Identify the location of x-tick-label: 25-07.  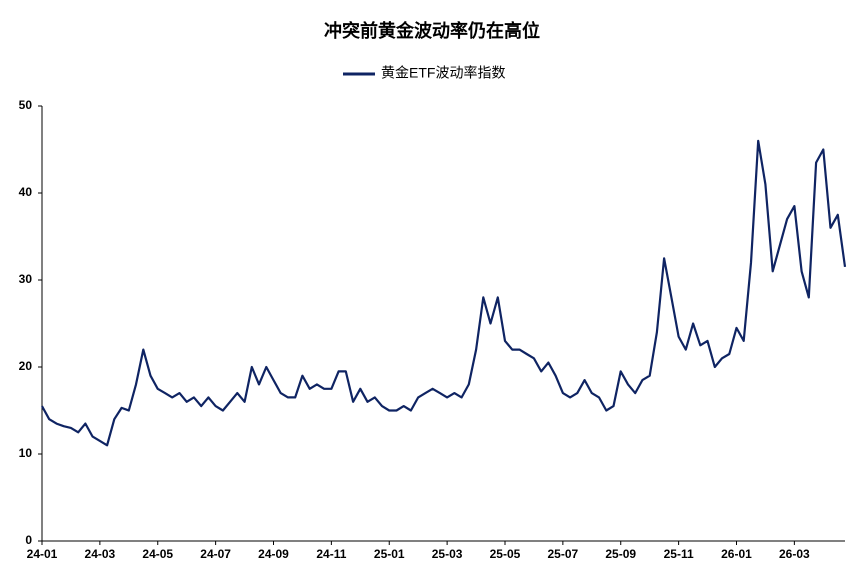
(563, 554).